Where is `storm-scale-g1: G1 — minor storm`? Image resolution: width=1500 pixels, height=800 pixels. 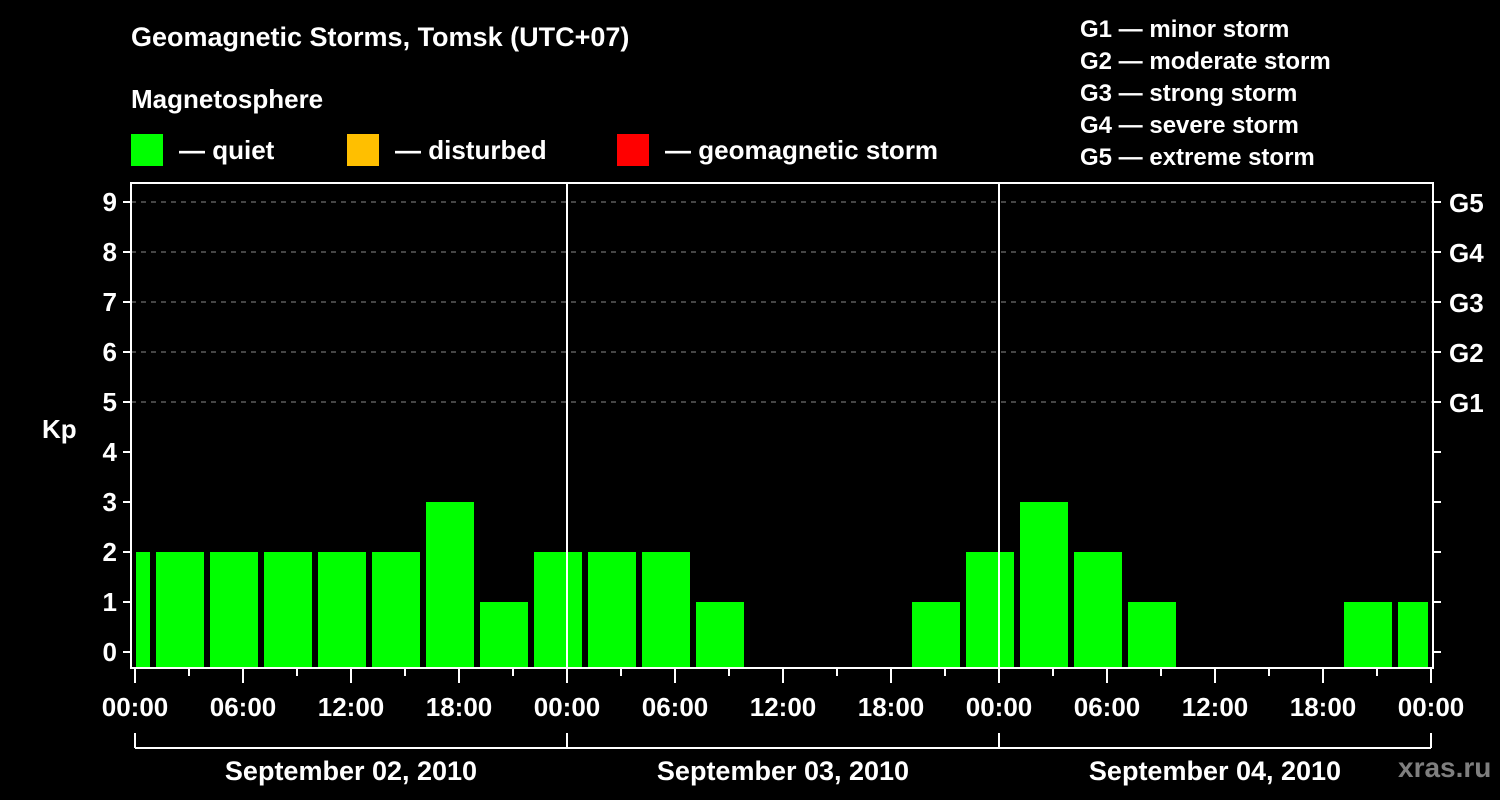 storm-scale-g1: G1 — minor storm is located at coordinates (1185, 29).